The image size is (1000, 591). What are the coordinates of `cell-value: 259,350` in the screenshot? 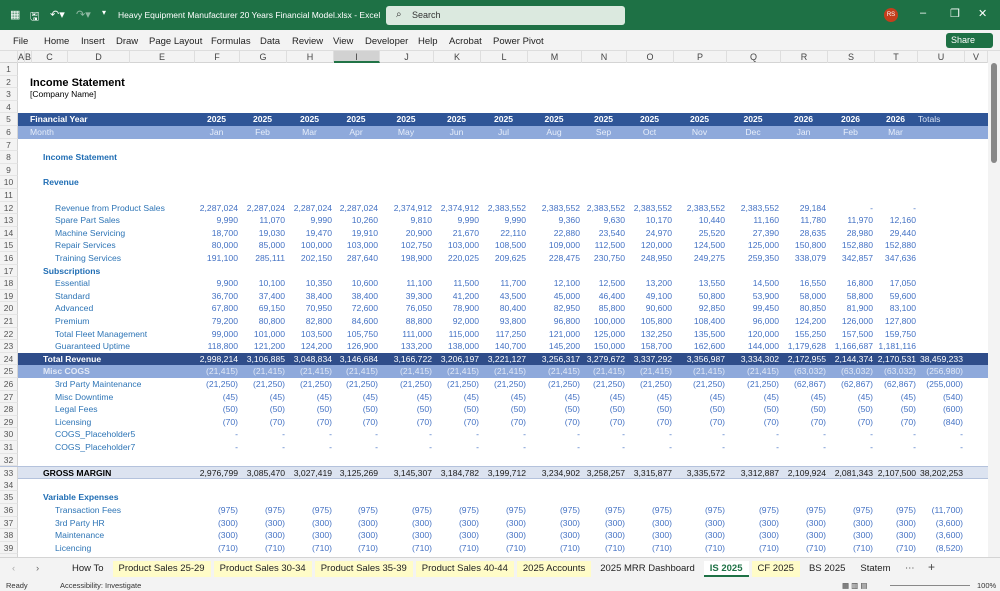 It's located at (763, 258).